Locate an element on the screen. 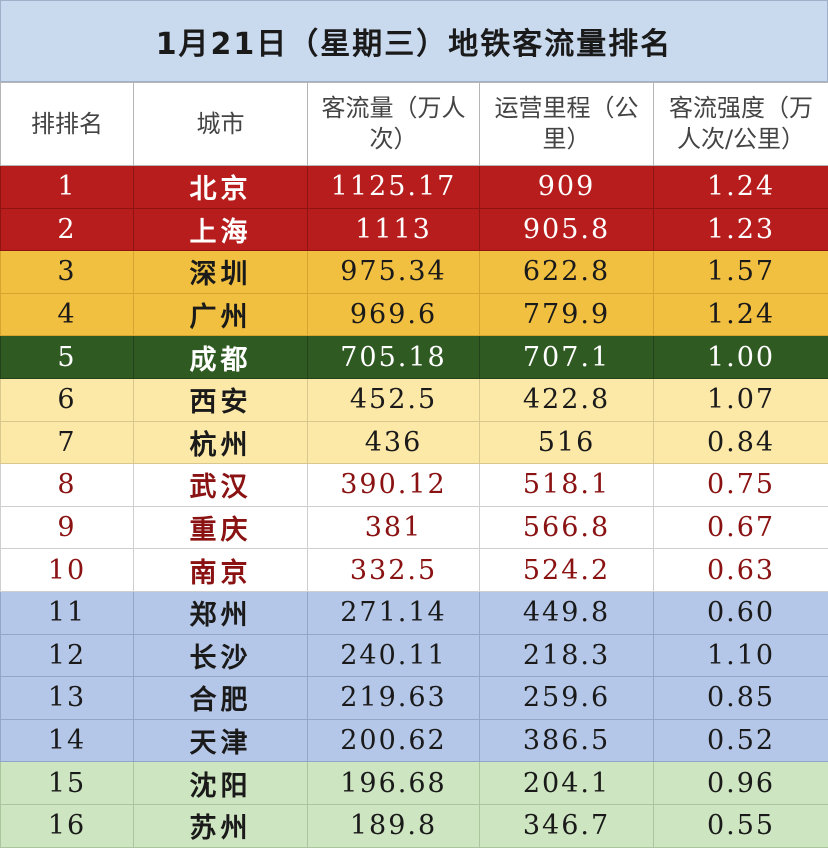 This screenshot has width=828, height=848. city-cell: 南京 is located at coordinates (221, 570).